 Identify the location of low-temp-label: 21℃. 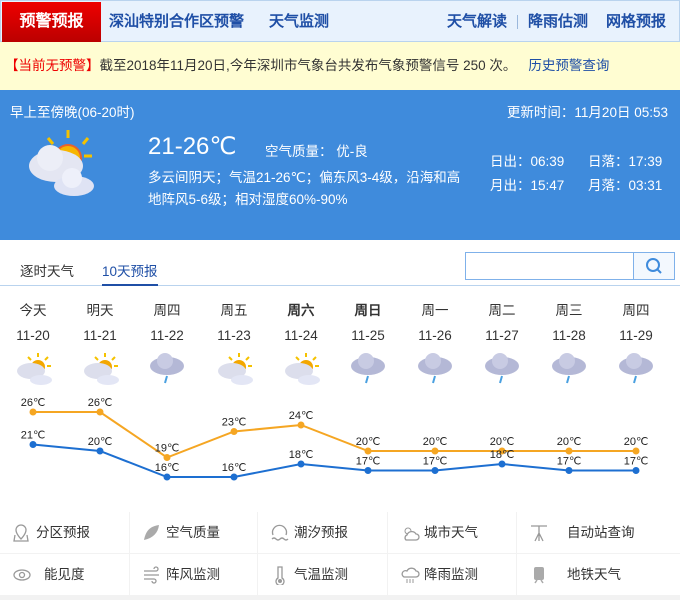
(33, 436).